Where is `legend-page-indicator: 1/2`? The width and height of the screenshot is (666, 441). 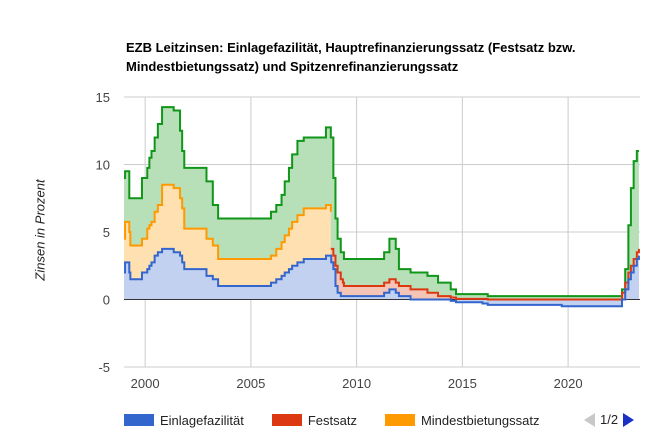
legend-page-indicator: 1/2 is located at coordinates (609, 419).